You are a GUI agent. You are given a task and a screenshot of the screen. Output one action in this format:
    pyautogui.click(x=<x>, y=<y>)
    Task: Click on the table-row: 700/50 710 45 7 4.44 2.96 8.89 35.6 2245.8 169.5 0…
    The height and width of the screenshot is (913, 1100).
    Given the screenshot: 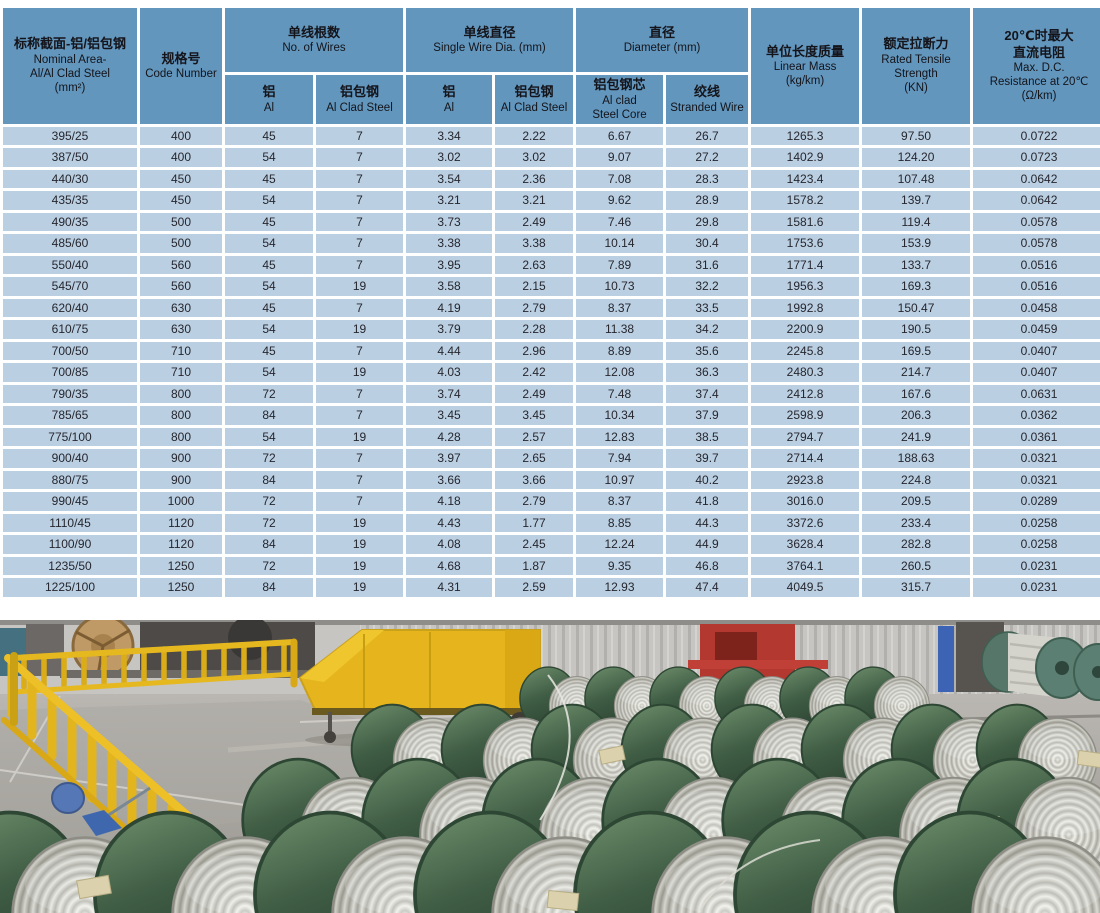 What is the action you would take?
    pyautogui.click(x=551, y=351)
    